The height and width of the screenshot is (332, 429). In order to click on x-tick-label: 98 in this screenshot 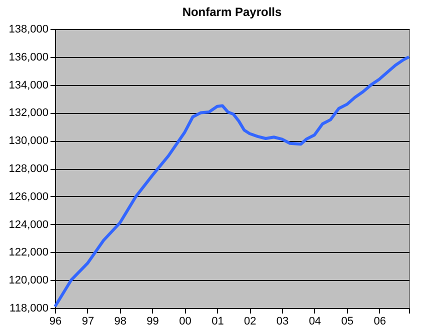, I will do `click(120, 322)`.